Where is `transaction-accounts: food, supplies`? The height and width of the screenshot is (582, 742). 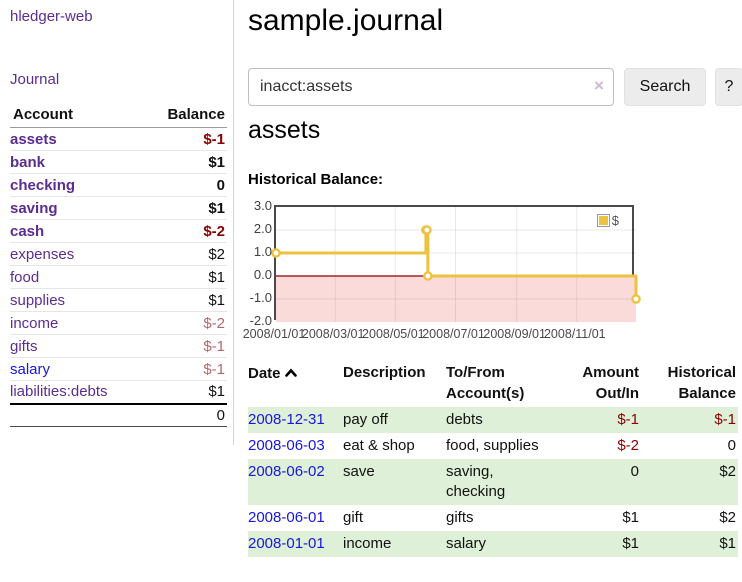
transaction-accounts: food, supplies is located at coordinates (492, 445).